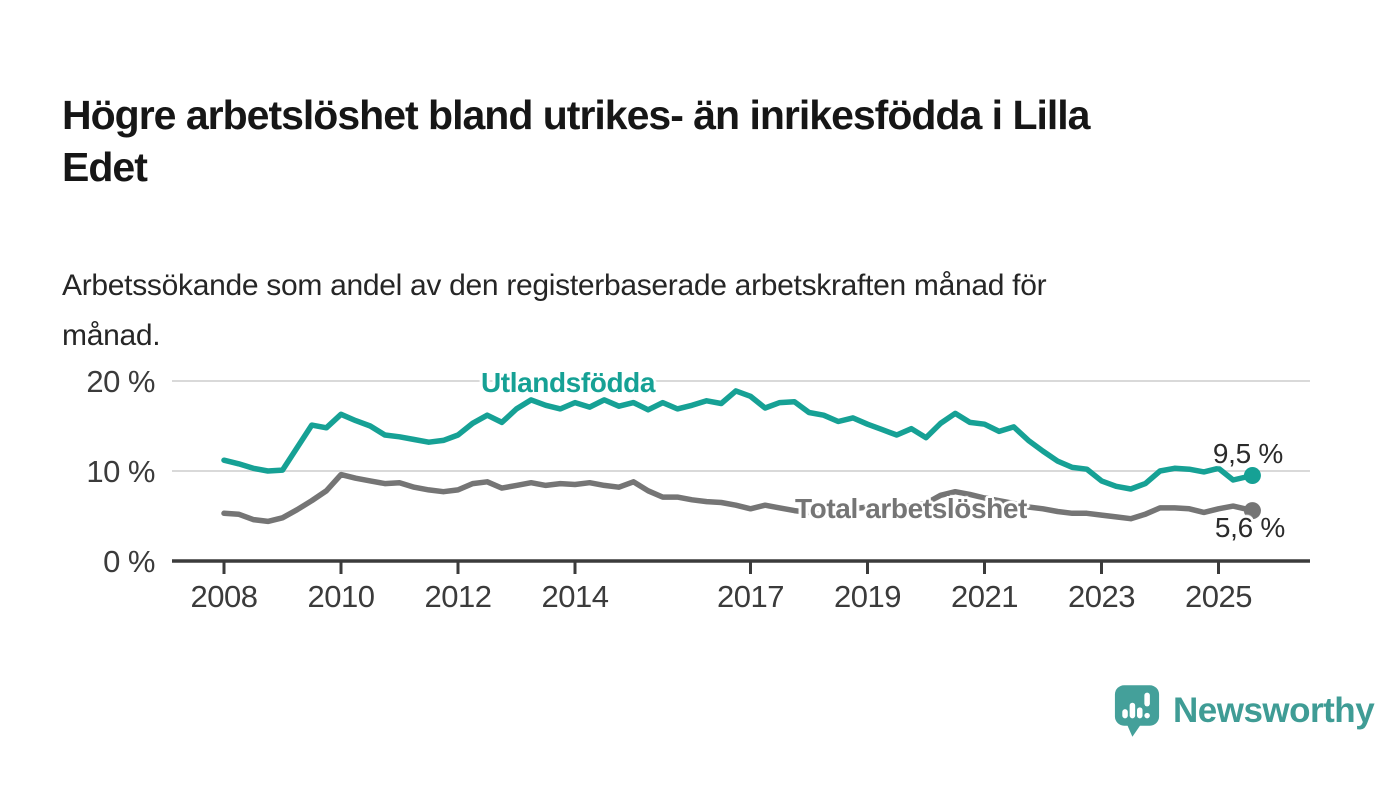  What do you see at coordinates (750, 596) in the screenshot?
I see `x-tick-label: 2017` at bounding box center [750, 596].